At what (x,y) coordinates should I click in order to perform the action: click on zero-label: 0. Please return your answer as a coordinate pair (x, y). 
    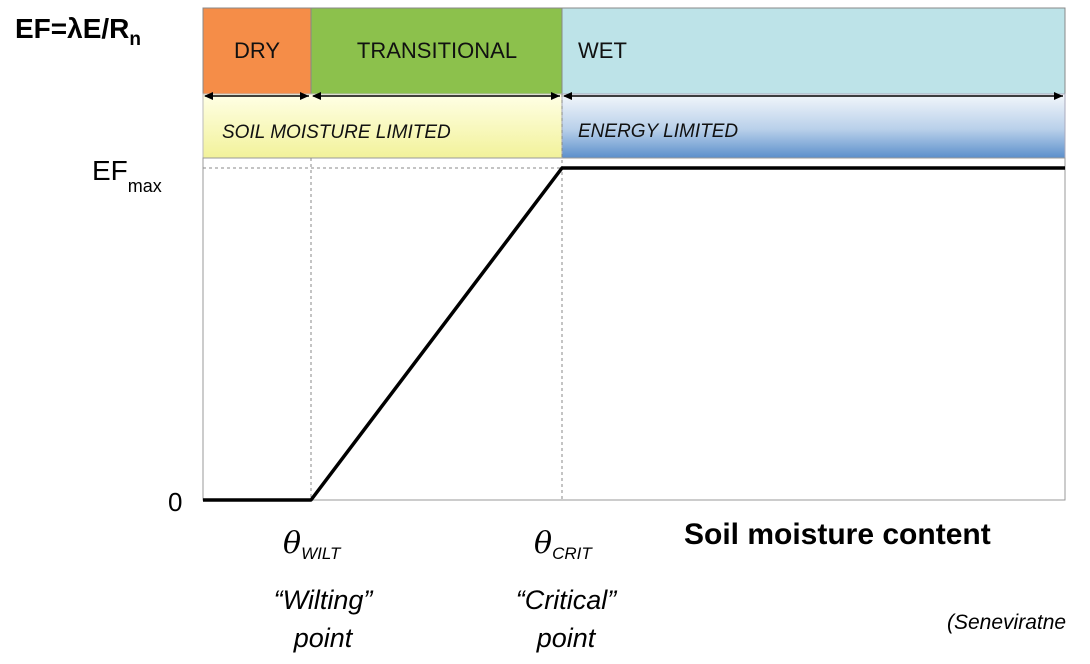
    Looking at the image, I should click on (175, 502).